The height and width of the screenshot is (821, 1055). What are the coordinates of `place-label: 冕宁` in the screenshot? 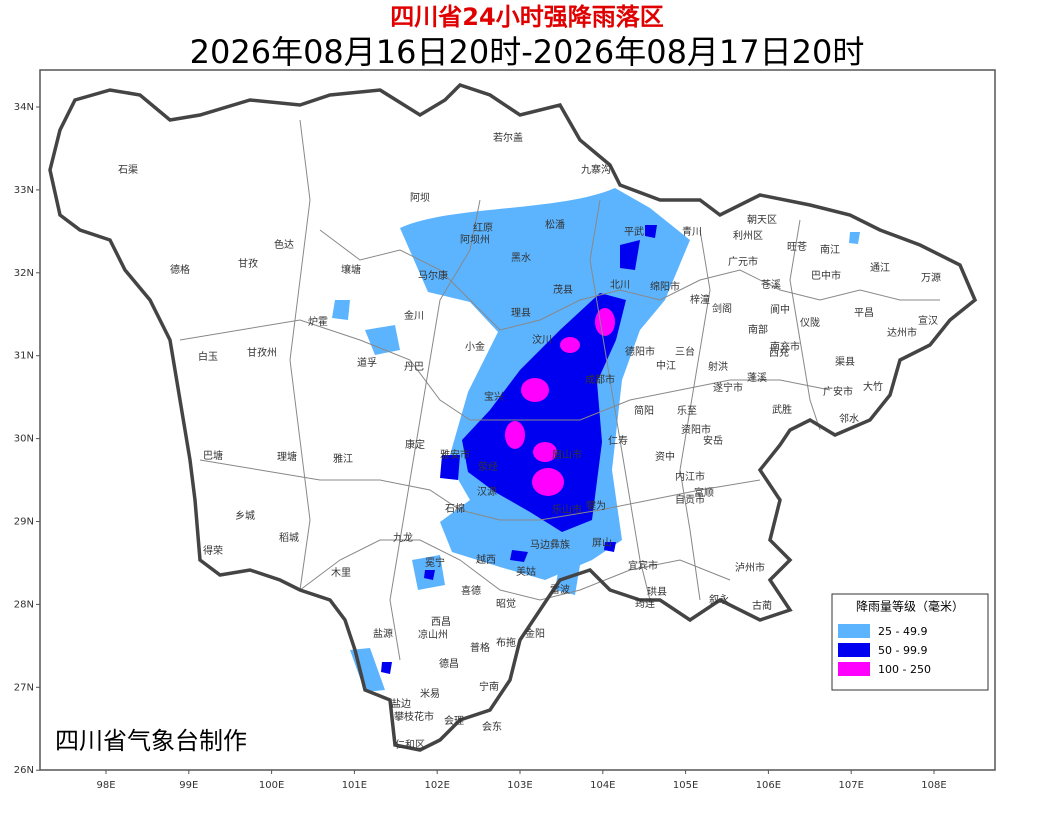 It's located at (435, 562).